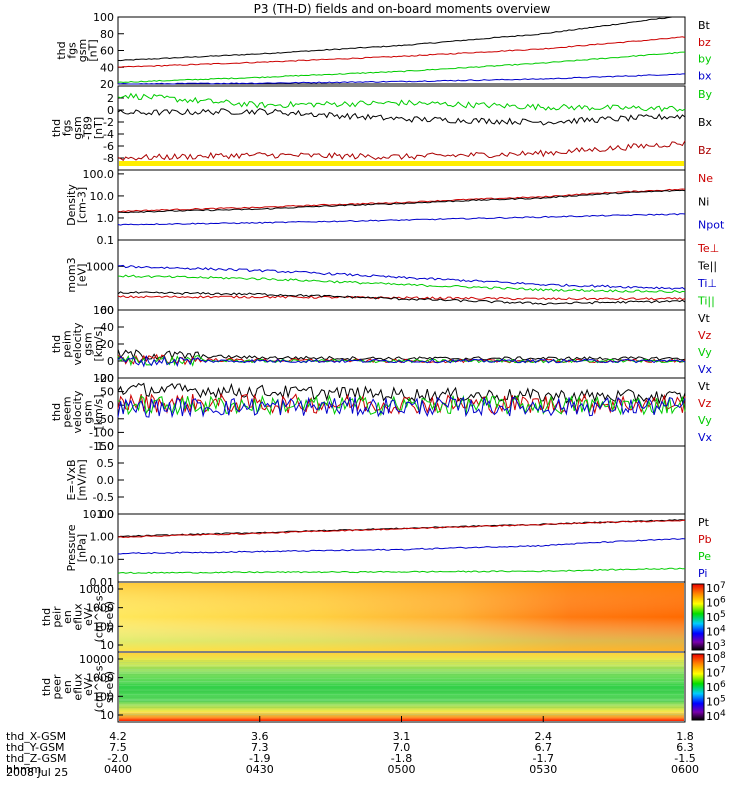 The height and width of the screenshot is (804, 750). What do you see at coordinates (107, 84) in the screenshot?
I see `y-tick-label: 20` at bounding box center [107, 84].